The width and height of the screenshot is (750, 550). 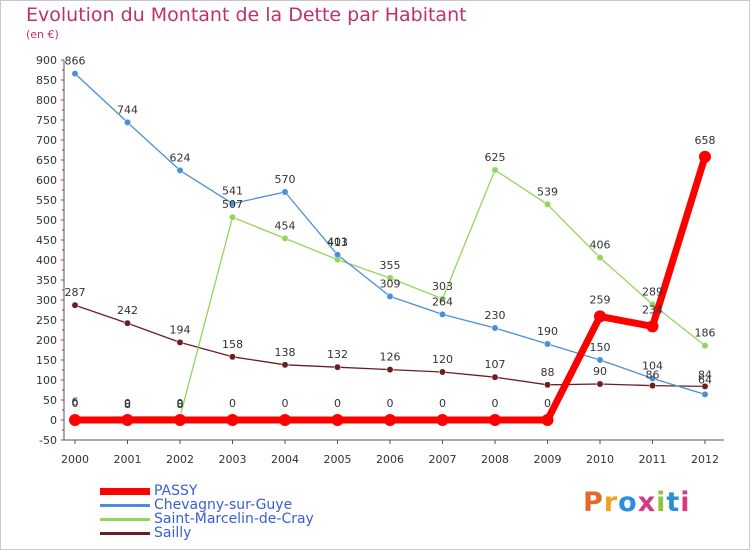 What do you see at coordinates (285, 225) in the screenshot?
I see `data-label-saint-marcelin-de-cray: 454` at bounding box center [285, 225].